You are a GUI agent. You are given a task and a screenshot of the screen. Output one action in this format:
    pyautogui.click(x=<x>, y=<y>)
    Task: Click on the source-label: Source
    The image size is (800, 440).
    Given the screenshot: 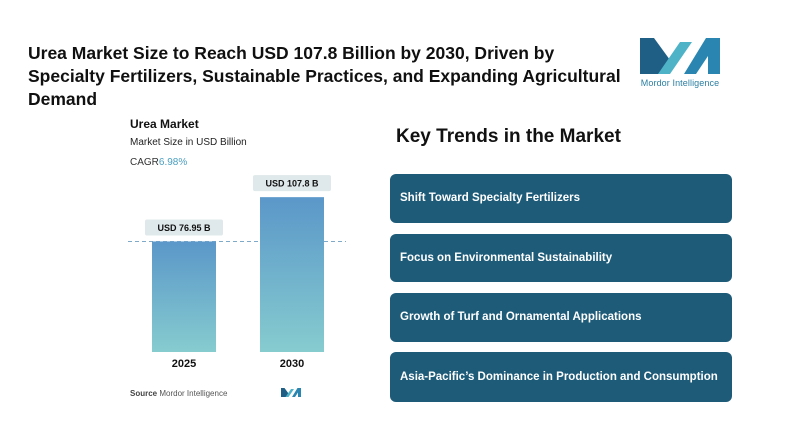 What is the action you would take?
    pyautogui.click(x=144, y=393)
    